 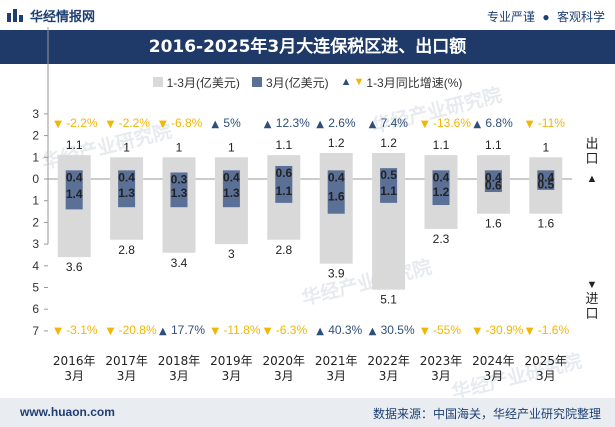 What do you see at coordinates (511, 17) in the screenshot?
I see `tagline-left: 专业严谨` at bounding box center [511, 17].